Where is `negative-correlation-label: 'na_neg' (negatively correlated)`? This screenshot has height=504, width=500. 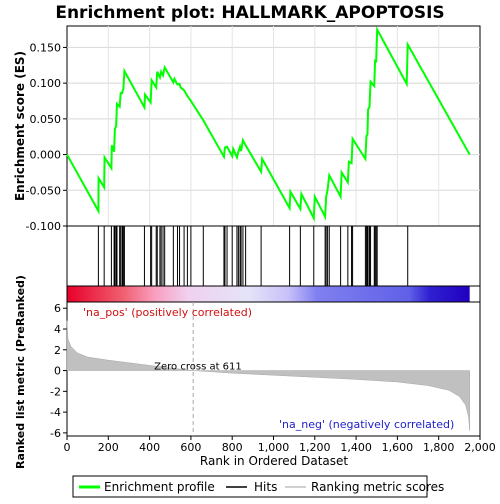
negative-correlation-label: 'na_neg' (negatively correlated) is located at coordinates (366, 424).